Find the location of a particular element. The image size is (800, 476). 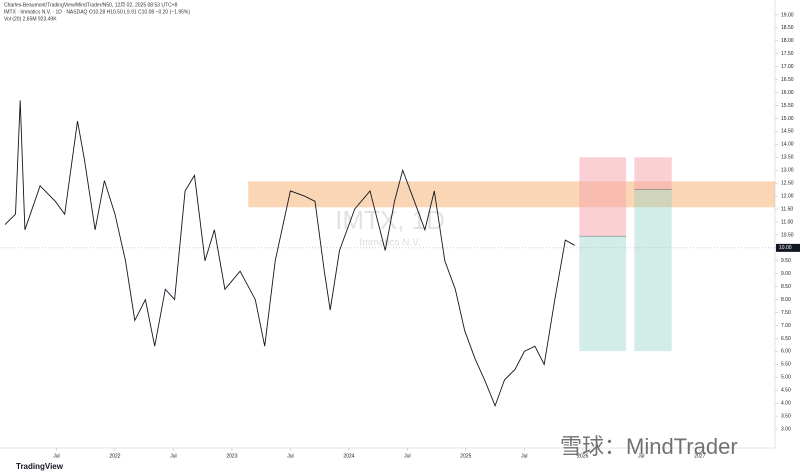

y-tick-label: 16.00 is located at coordinates (787, 93).